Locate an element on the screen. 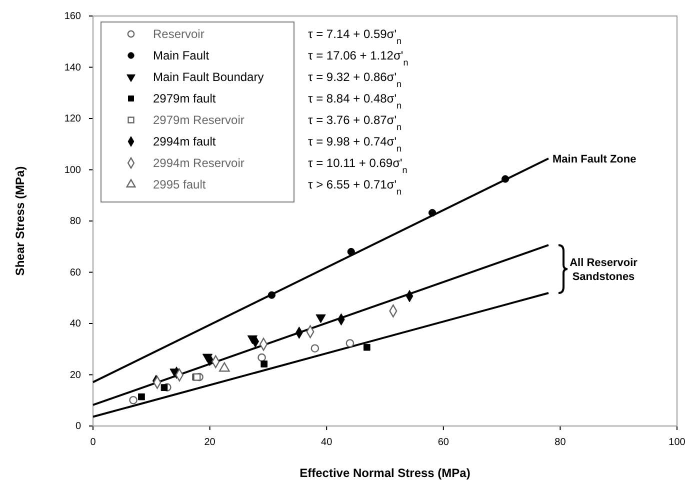 The image size is (685, 485). x-axis-title: Effective Normal Stress (MPa) is located at coordinates (385, 473).